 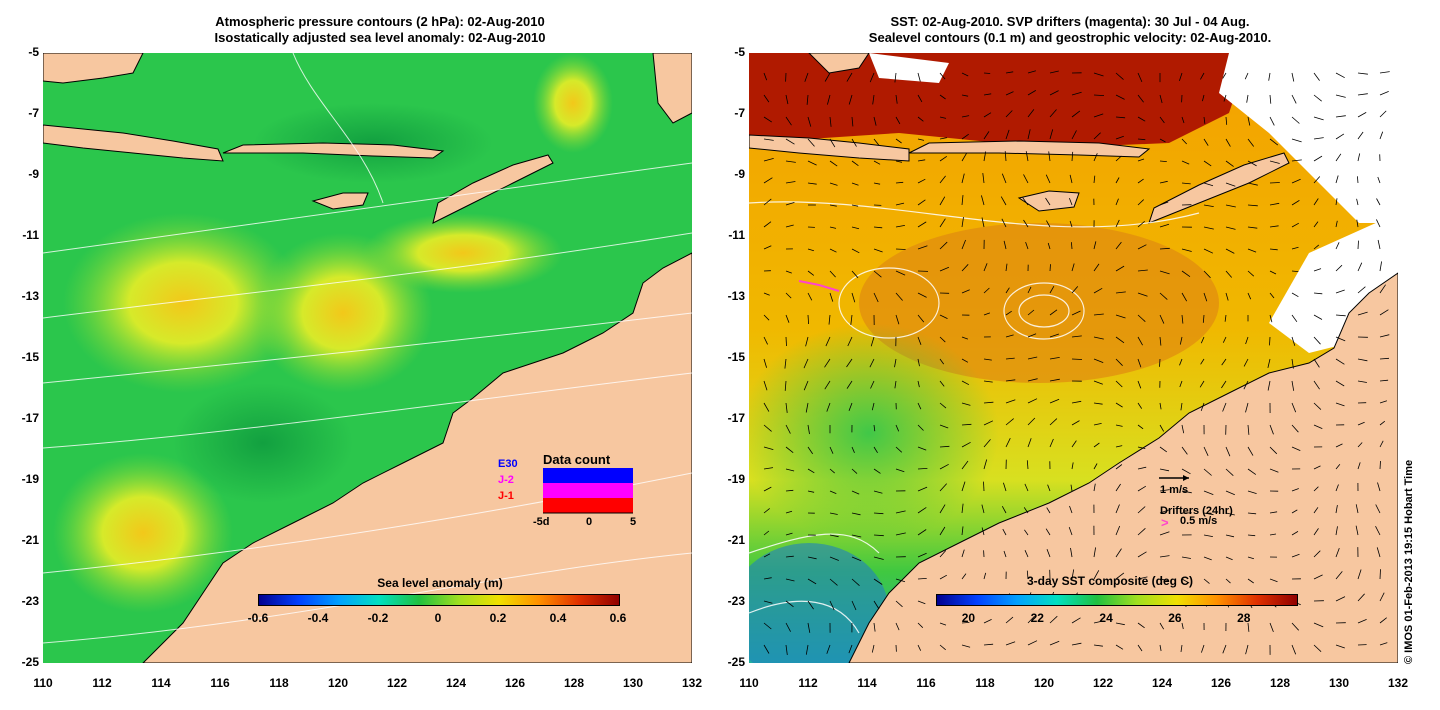 What do you see at coordinates (508, 464) in the screenshot?
I see `satellite-e30: E30` at bounding box center [508, 464].